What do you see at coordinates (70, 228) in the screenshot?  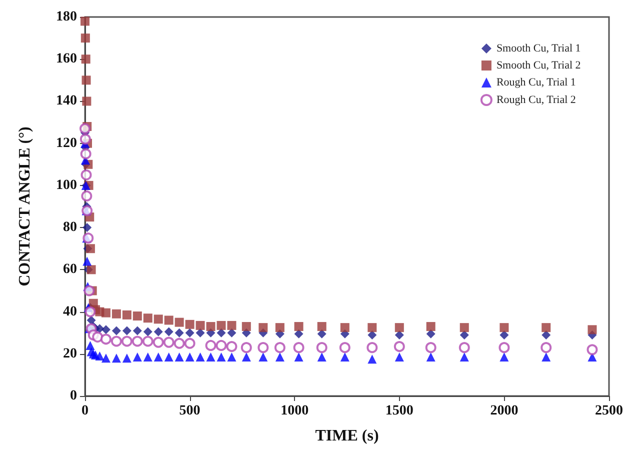 I see `y-tick-label: 80` at bounding box center [70, 228].